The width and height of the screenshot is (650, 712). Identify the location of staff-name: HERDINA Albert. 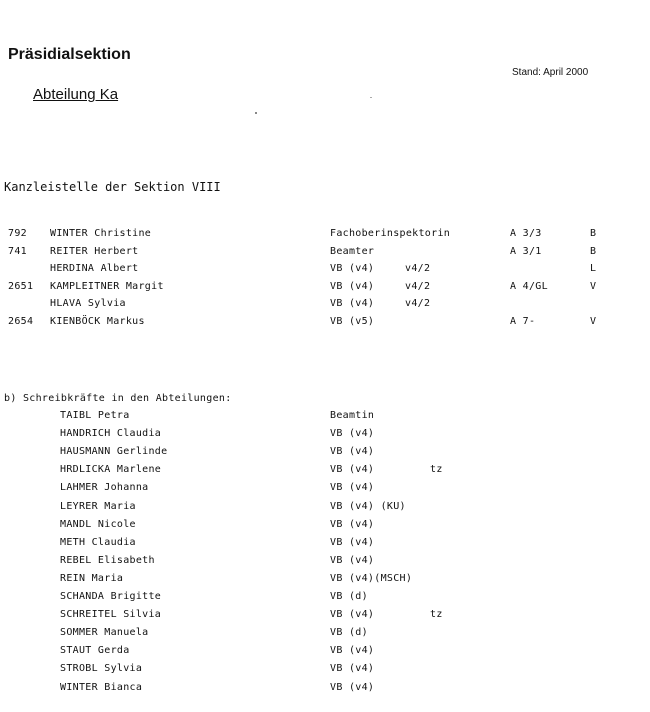
(94, 269).